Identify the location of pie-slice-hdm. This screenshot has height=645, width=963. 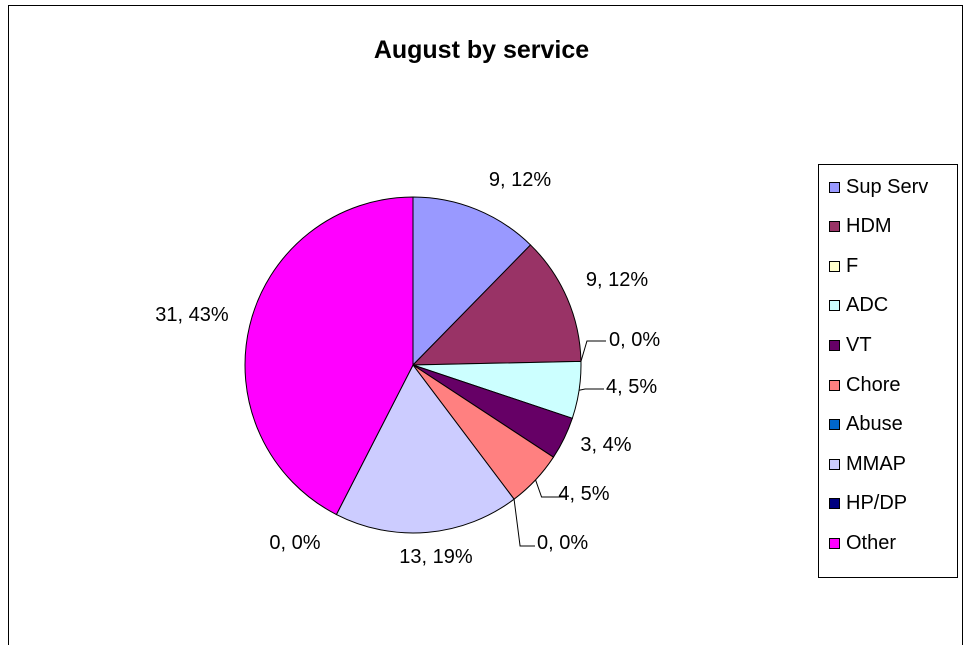
(496, 305).